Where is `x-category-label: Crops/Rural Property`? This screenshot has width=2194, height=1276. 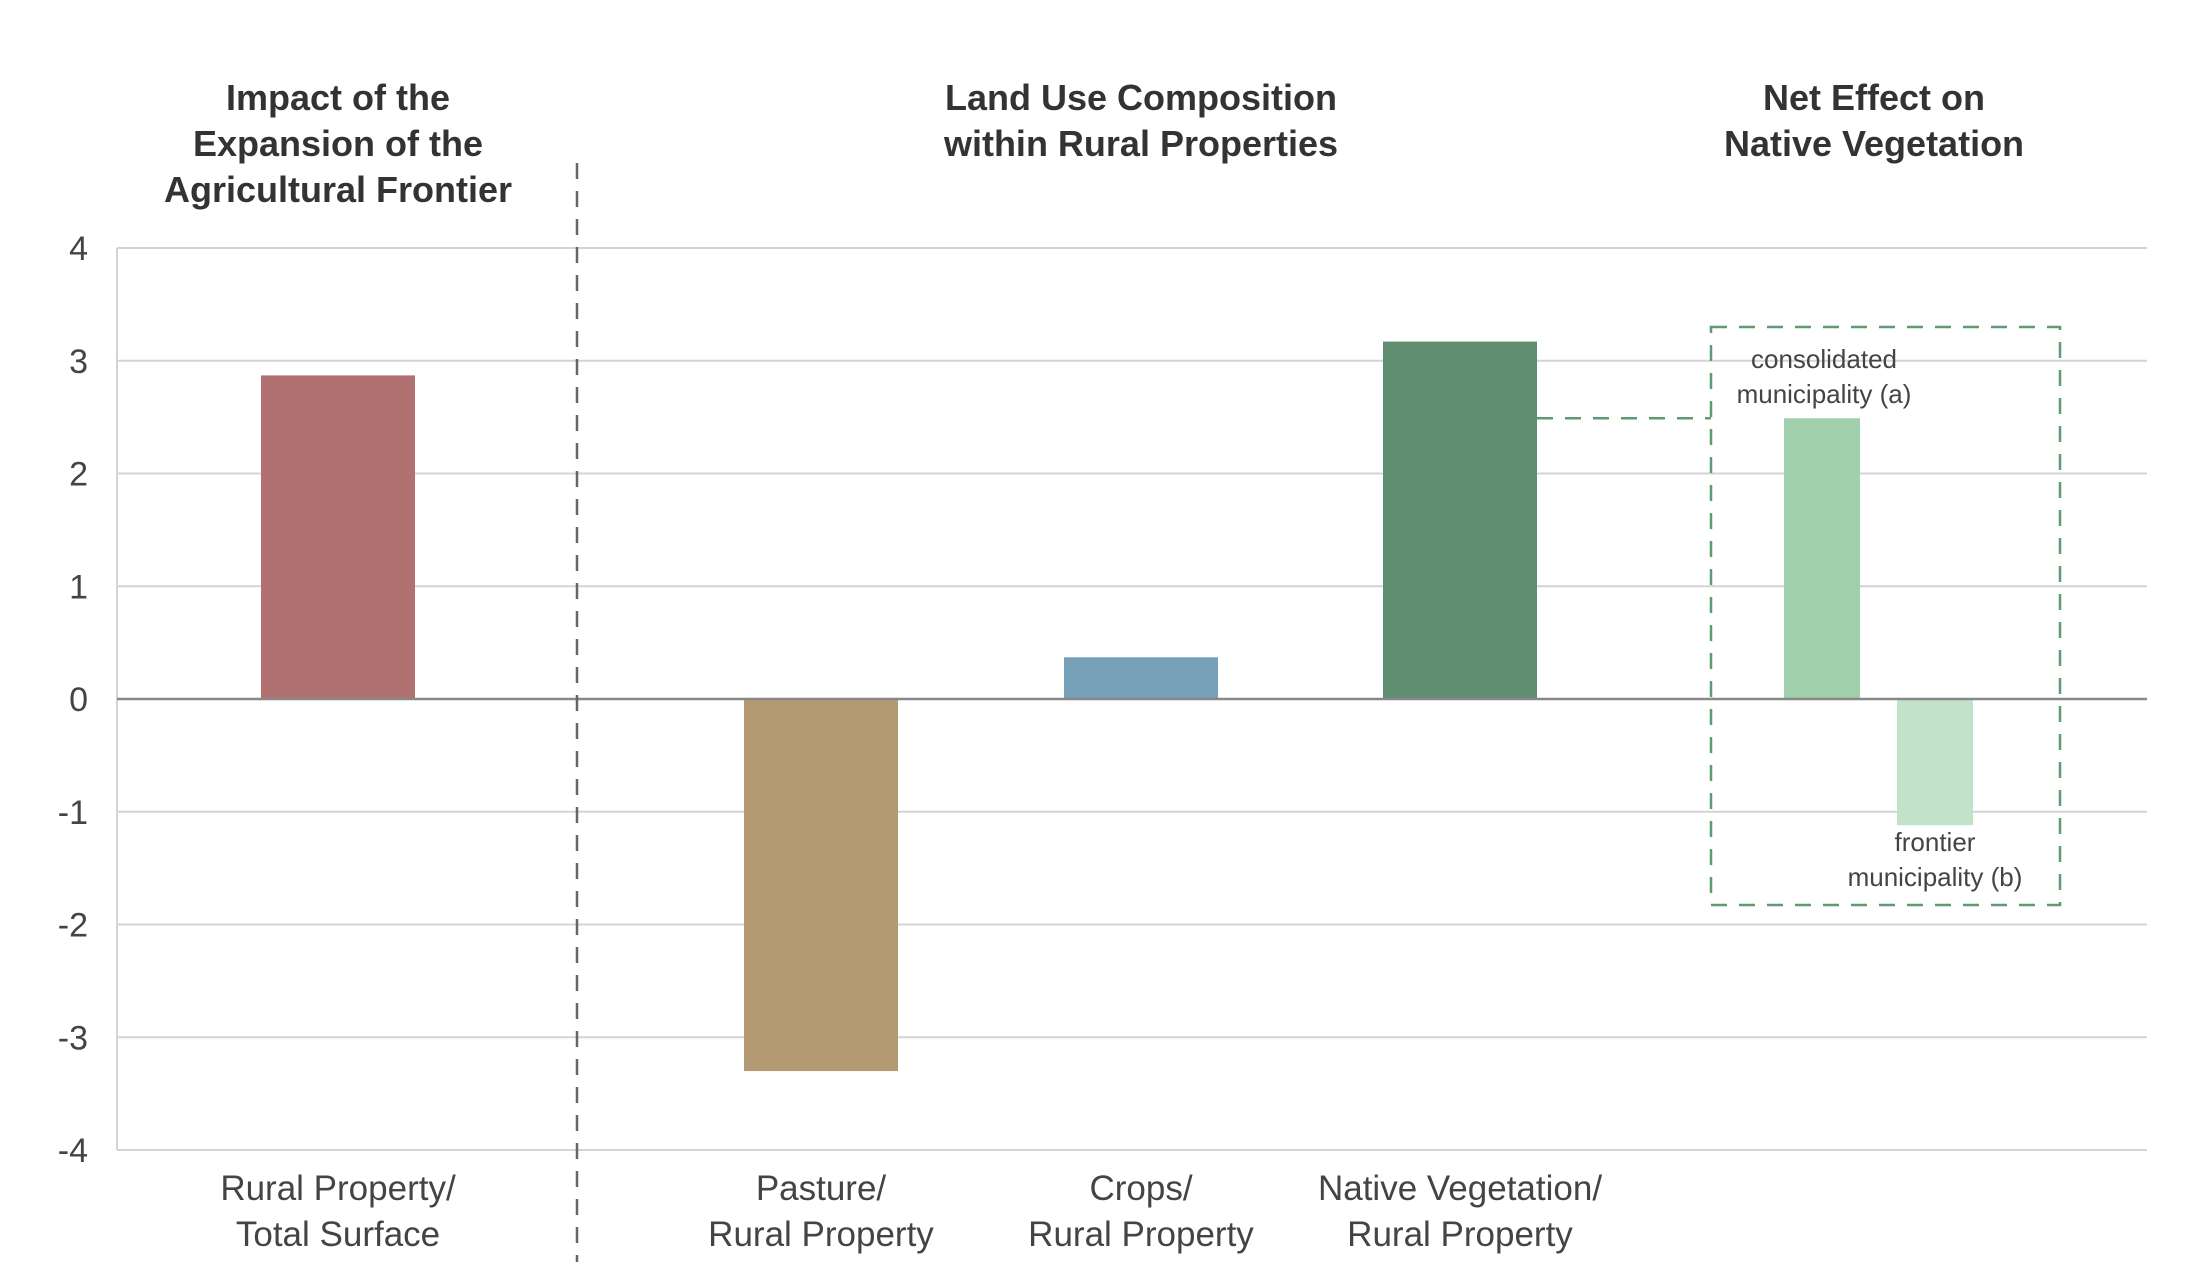 x-category-label: Crops/Rural Property is located at coordinates (1141, 1211).